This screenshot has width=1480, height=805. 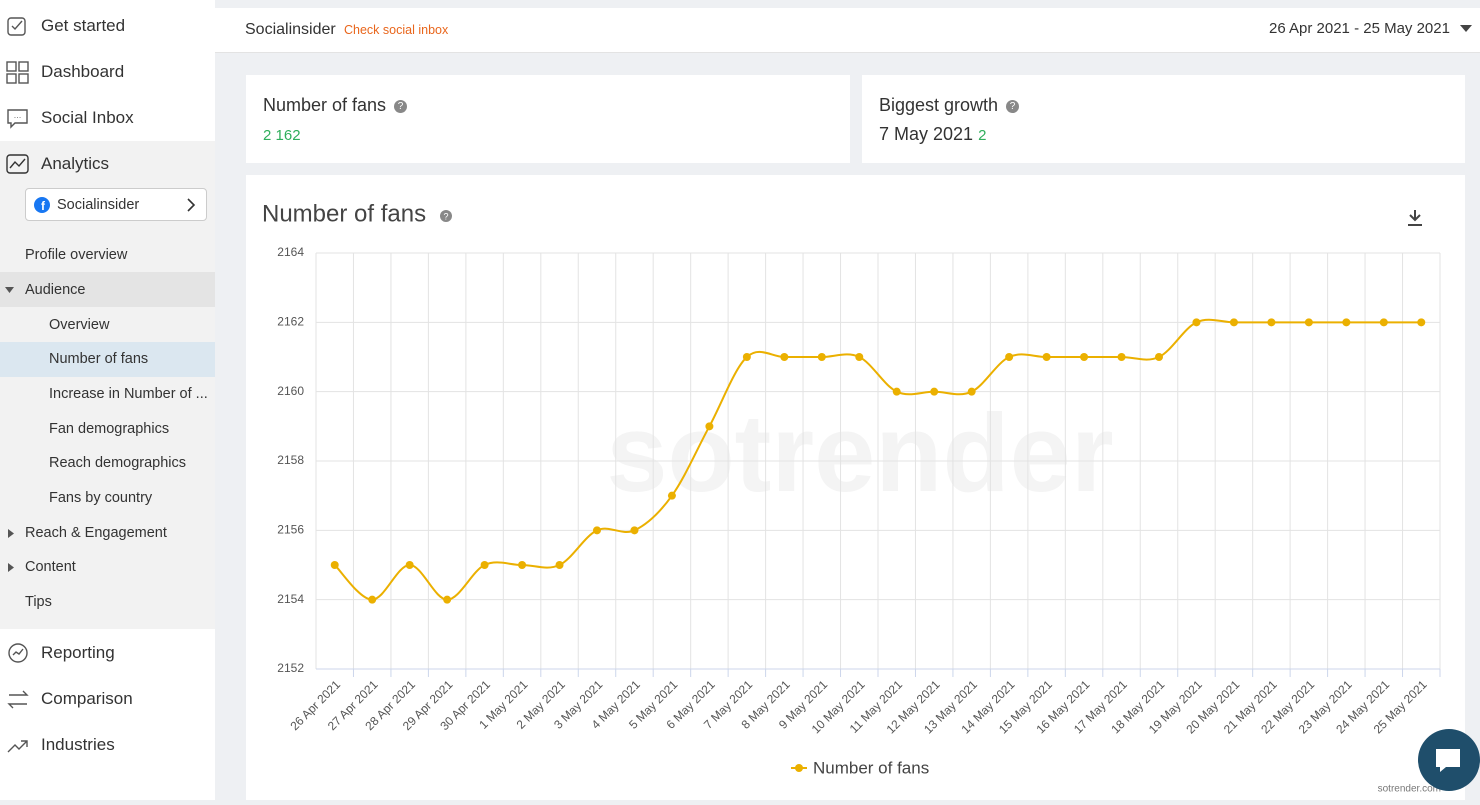 What do you see at coordinates (76, 255) in the screenshot?
I see `menu-item: Profile overview` at bounding box center [76, 255].